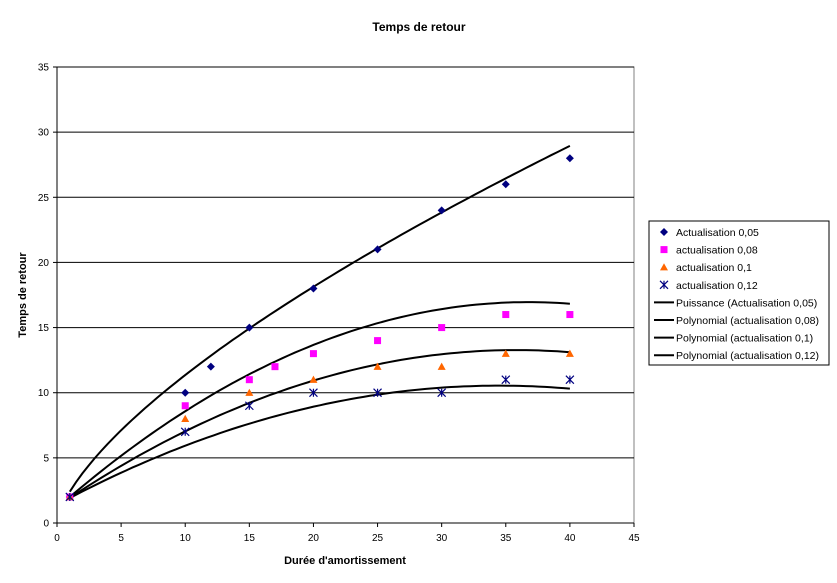 The height and width of the screenshot is (583, 837). Describe the element at coordinates (186, 538) in the screenshot. I see `x-tick-label: 10` at that location.